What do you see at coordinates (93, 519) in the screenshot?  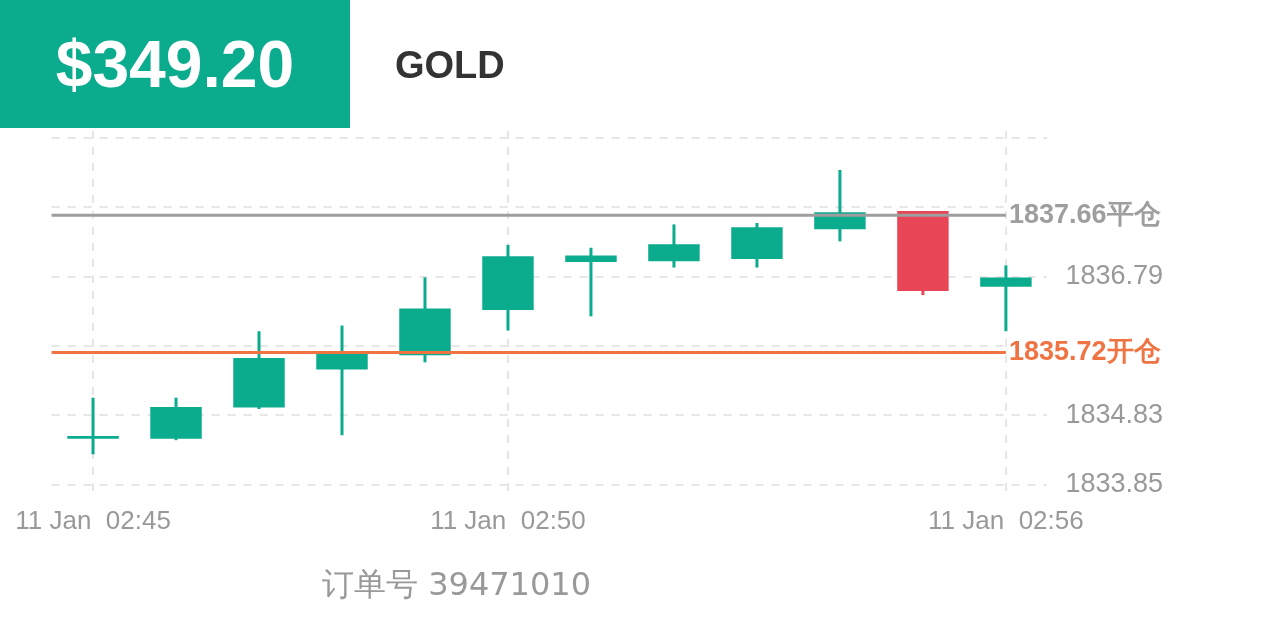 I see `x-tick-label: 11 Jan 02:45` at bounding box center [93, 519].